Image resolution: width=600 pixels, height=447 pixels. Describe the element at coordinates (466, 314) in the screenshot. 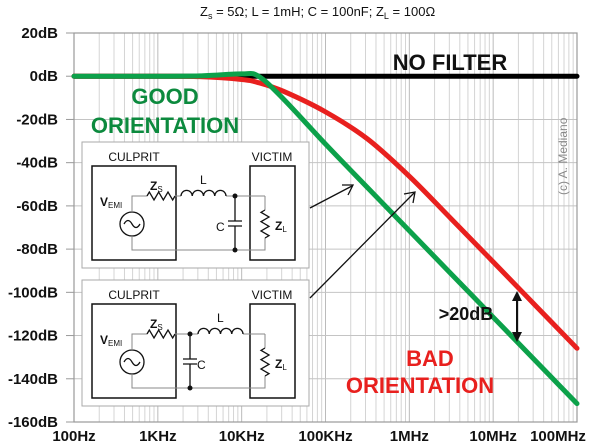

I see `difference-label: >20dB` at that location.